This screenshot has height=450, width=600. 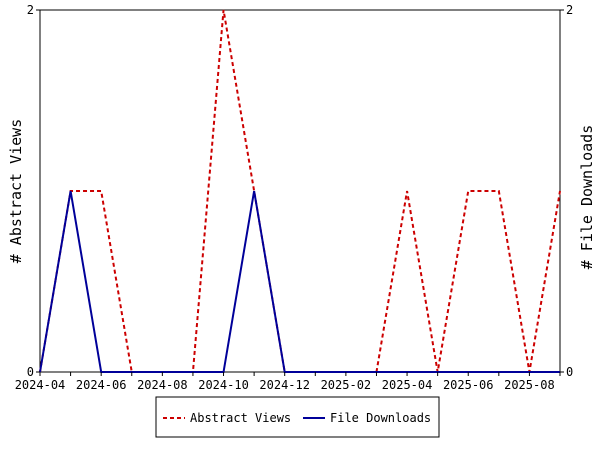 What do you see at coordinates (380, 418) in the screenshot?
I see `legend-label-file-downloads: File Downloads` at bounding box center [380, 418].